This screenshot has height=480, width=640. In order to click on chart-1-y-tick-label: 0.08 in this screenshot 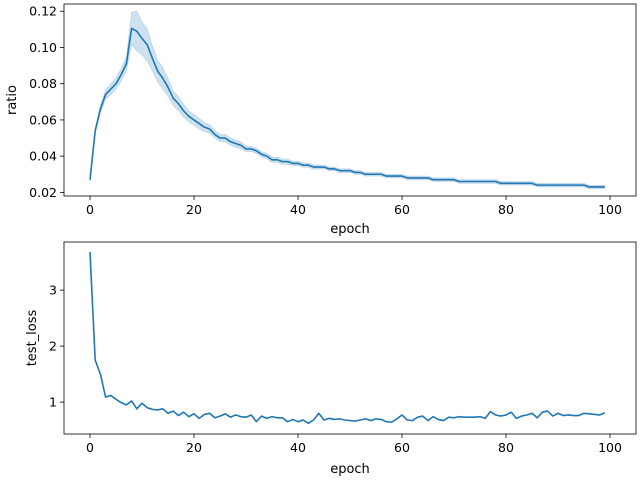, I will do `click(43, 83)`.